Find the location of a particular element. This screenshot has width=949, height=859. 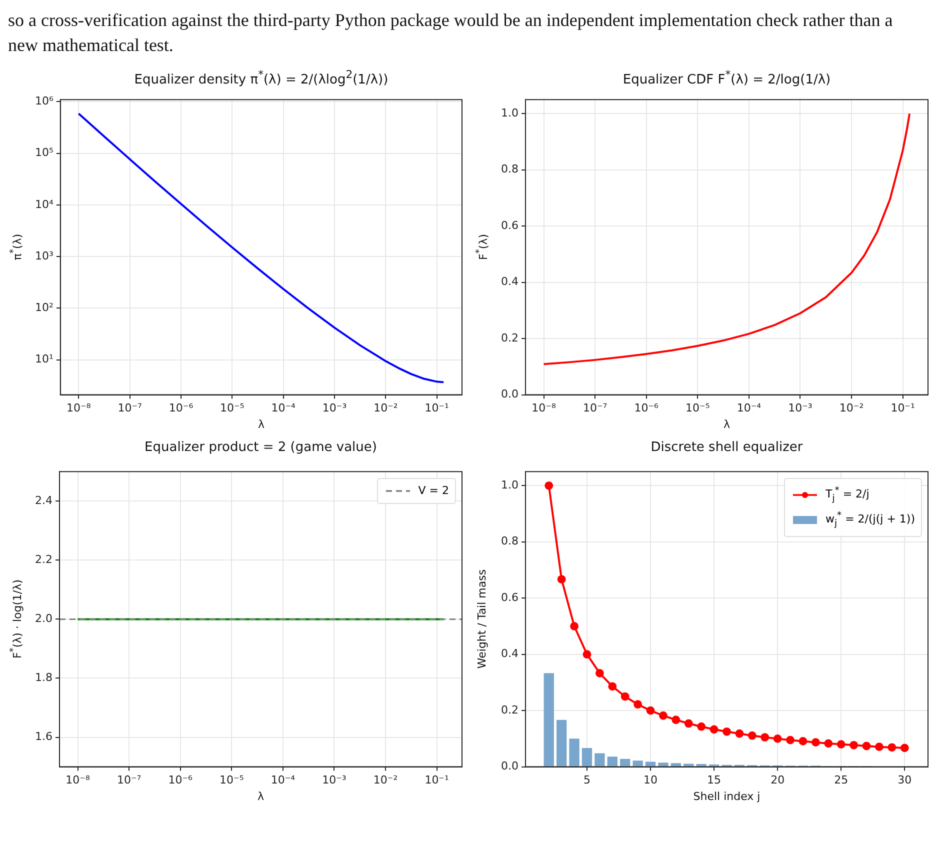

y-tick-label: 2.2 is located at coordinates (43, 559).